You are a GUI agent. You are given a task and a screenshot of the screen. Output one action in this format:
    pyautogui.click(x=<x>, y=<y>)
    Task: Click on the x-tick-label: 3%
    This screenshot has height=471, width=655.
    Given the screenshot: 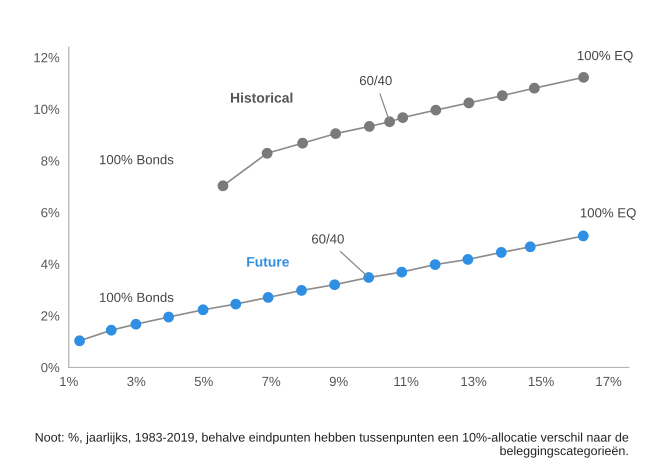 What is the action you would take?
    pyautogui.click(x=136, y=381)
    